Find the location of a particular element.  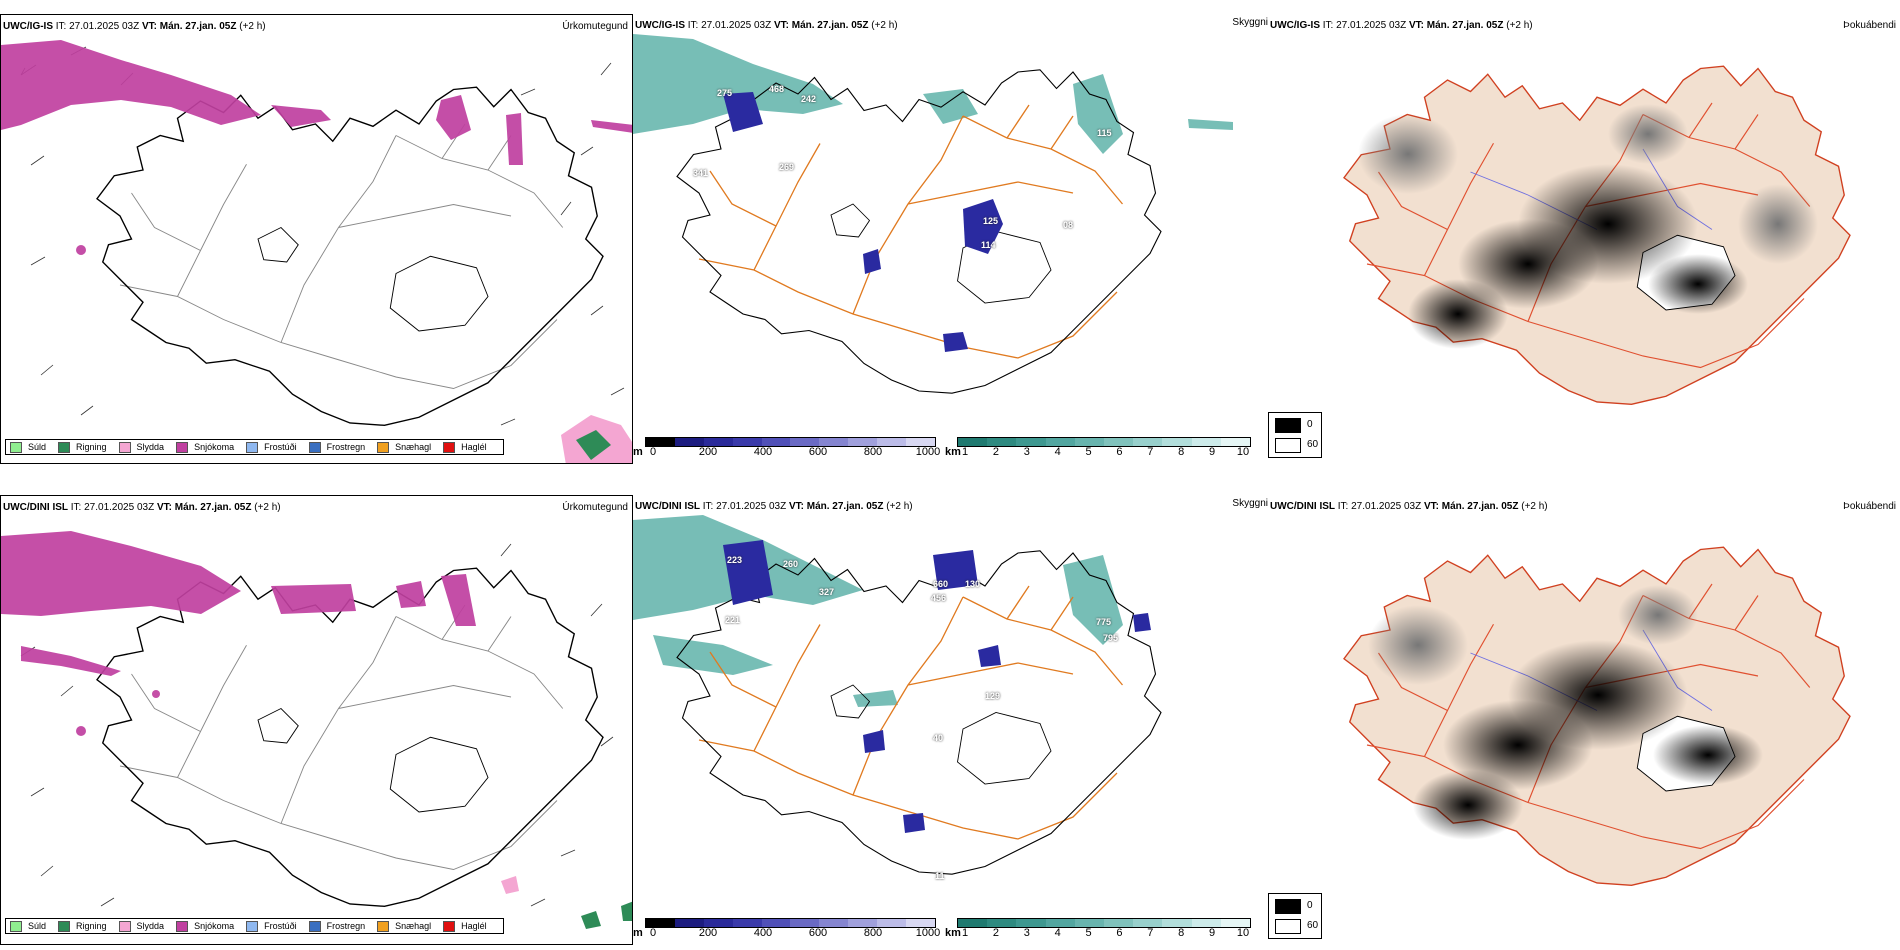

colorbar-tick-label: 10 is located at coordinates (1243, 452).